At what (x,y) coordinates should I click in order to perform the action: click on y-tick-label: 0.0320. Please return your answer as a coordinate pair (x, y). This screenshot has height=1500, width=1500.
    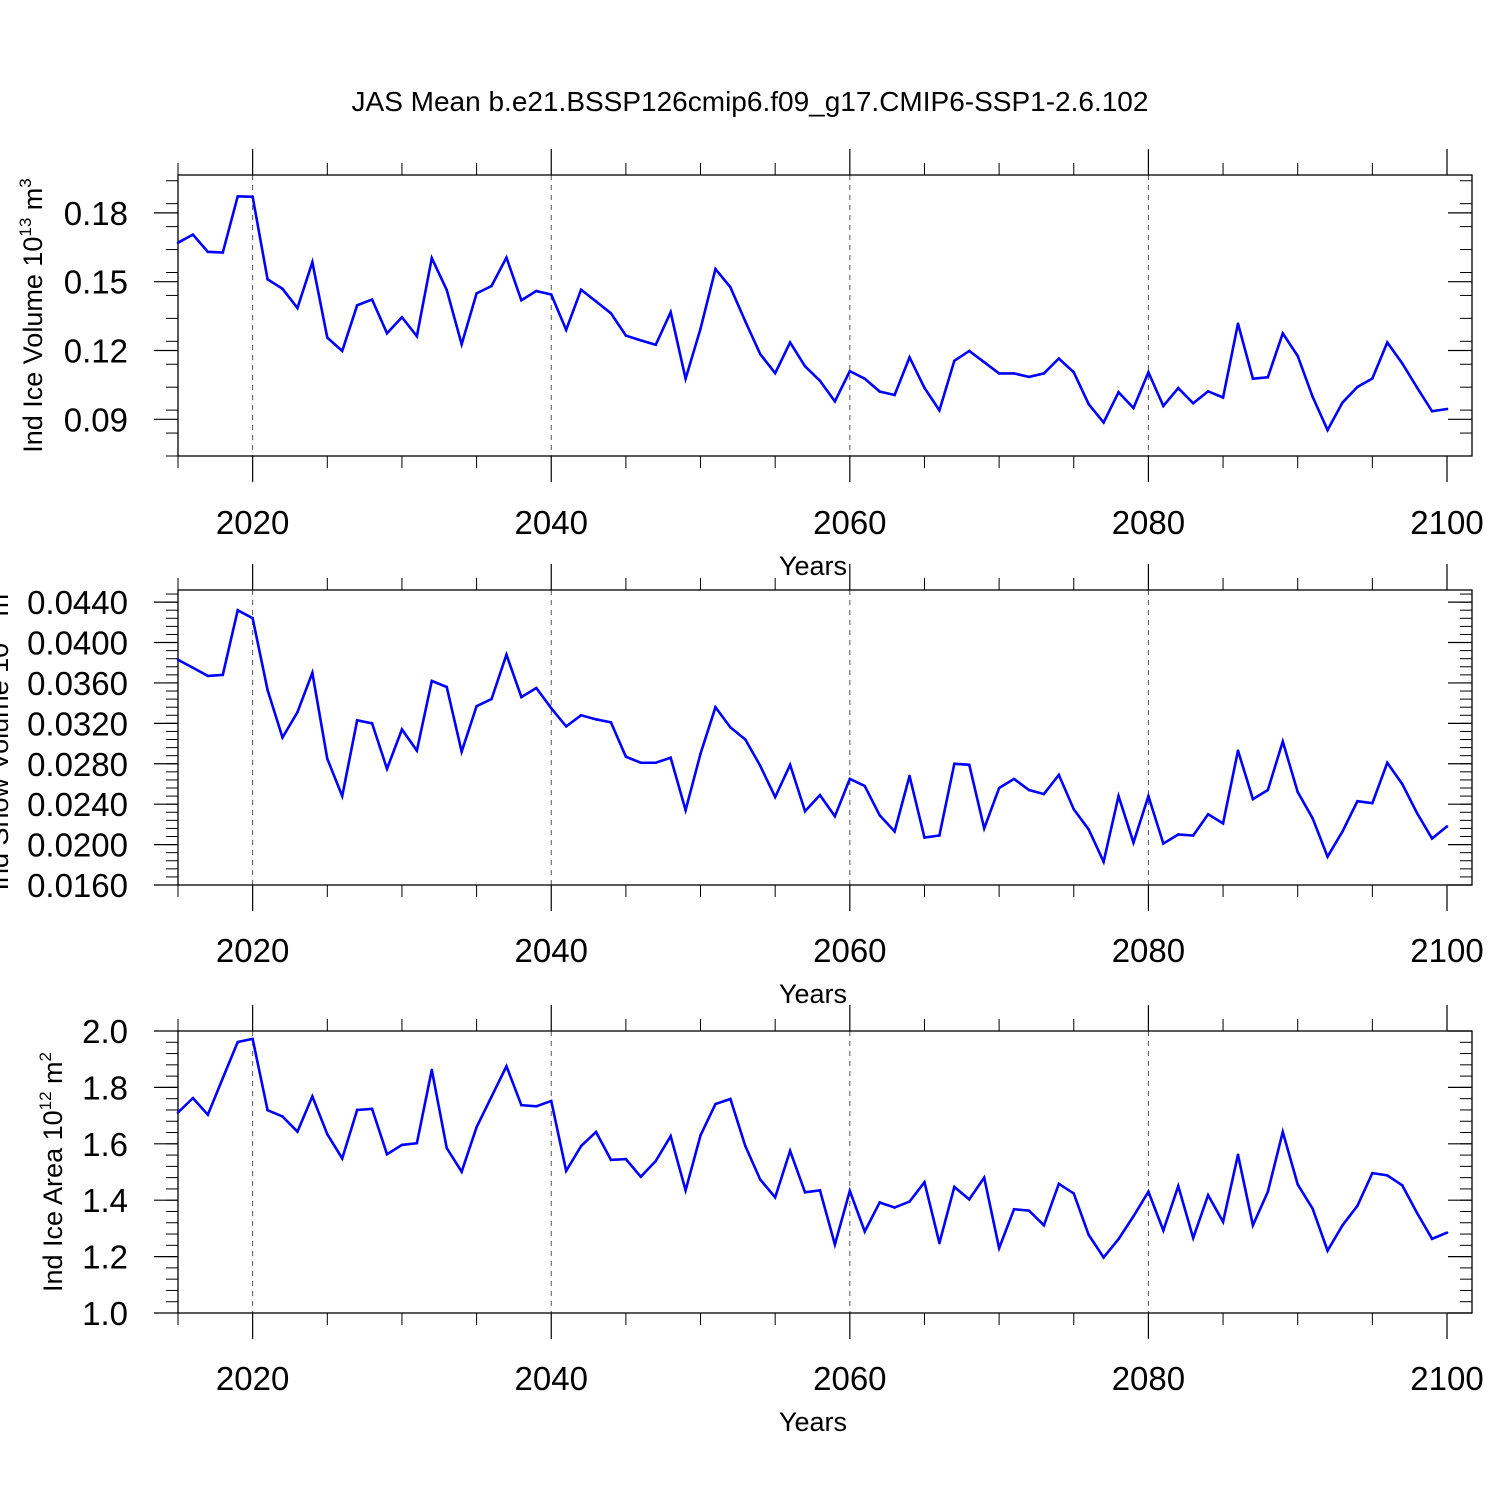
    Looking at the image, I should click on (77, 723).